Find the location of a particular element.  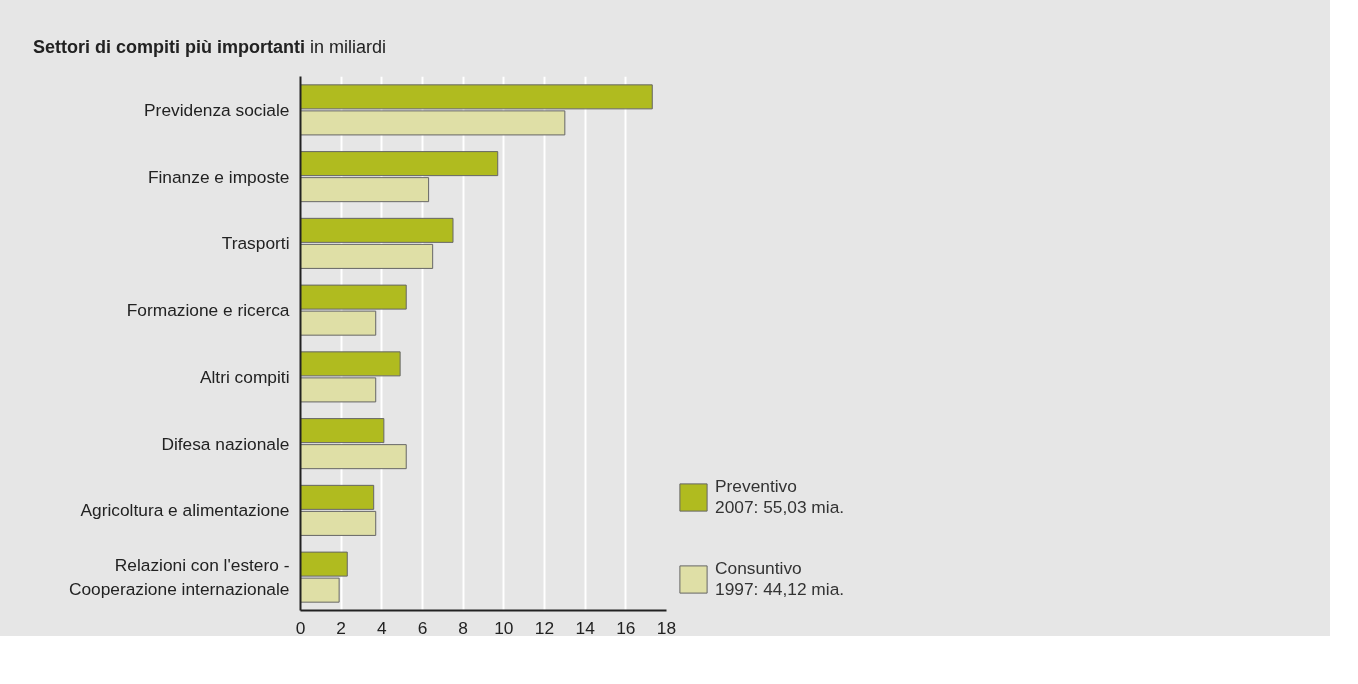

y-tick-label: Relazioni con l'estero - Cooperazione internazionale is located at coordinates (179, 576).